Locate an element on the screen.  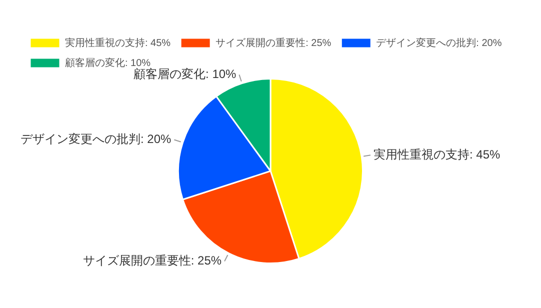
legend-label: デザイン変更への批判: 20% is located at coordinates (439, 42).